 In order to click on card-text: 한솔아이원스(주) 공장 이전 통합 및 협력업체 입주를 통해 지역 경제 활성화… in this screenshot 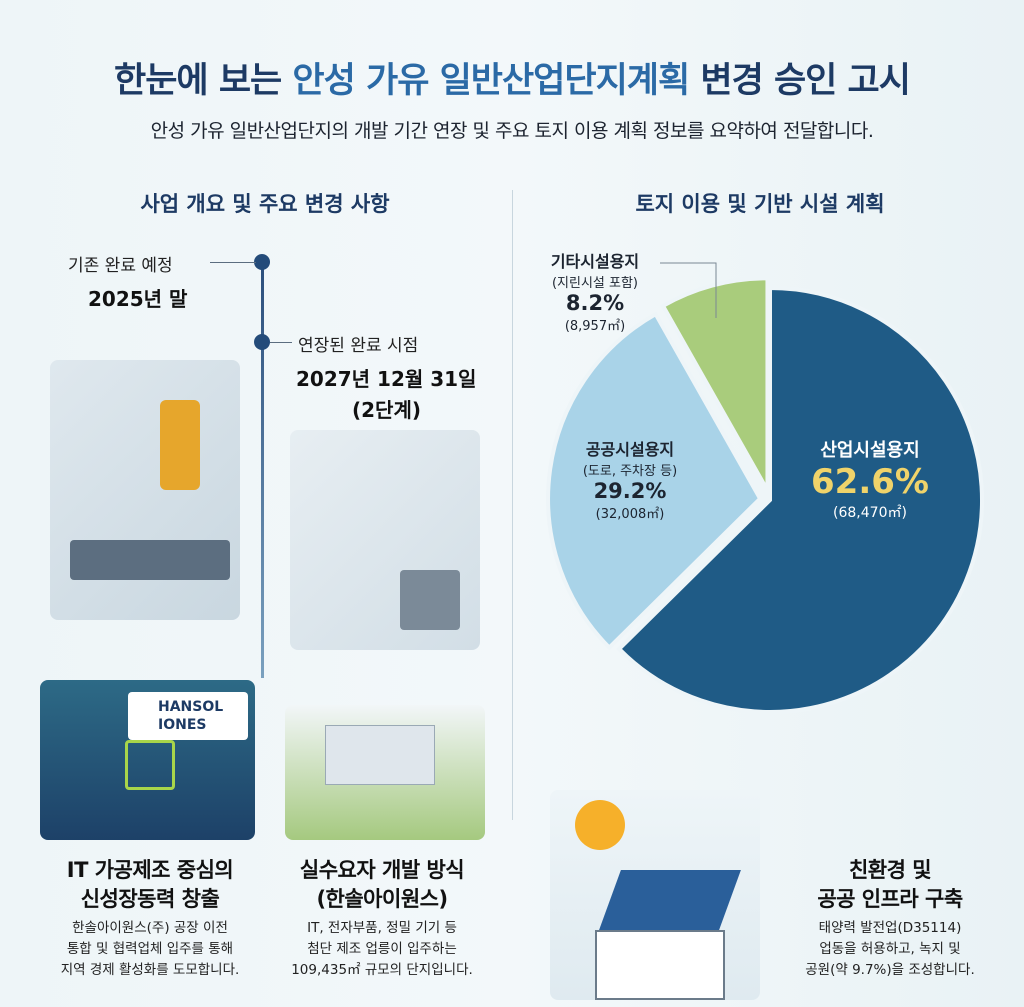, I will do `click(150, 949)`.